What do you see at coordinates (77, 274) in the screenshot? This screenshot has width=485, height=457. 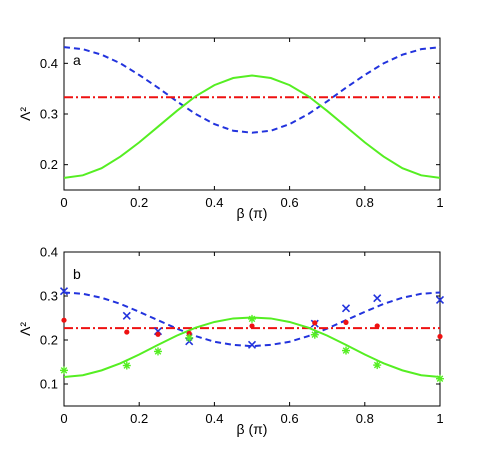 I see `panel-label: b` at bounding box center [77, 274].